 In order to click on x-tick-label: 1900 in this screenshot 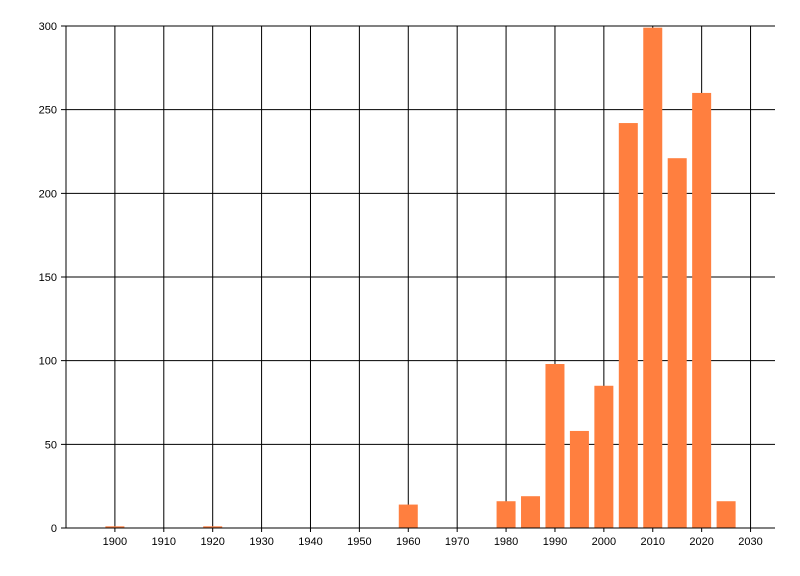, I will do `click(115, 542)`.